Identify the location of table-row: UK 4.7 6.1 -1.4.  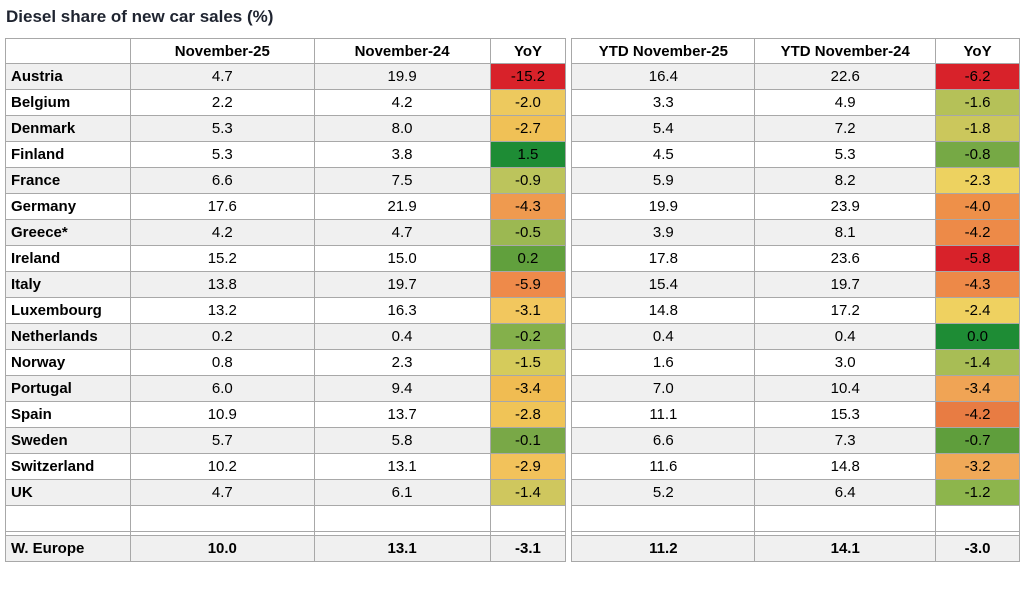
(286, 492).